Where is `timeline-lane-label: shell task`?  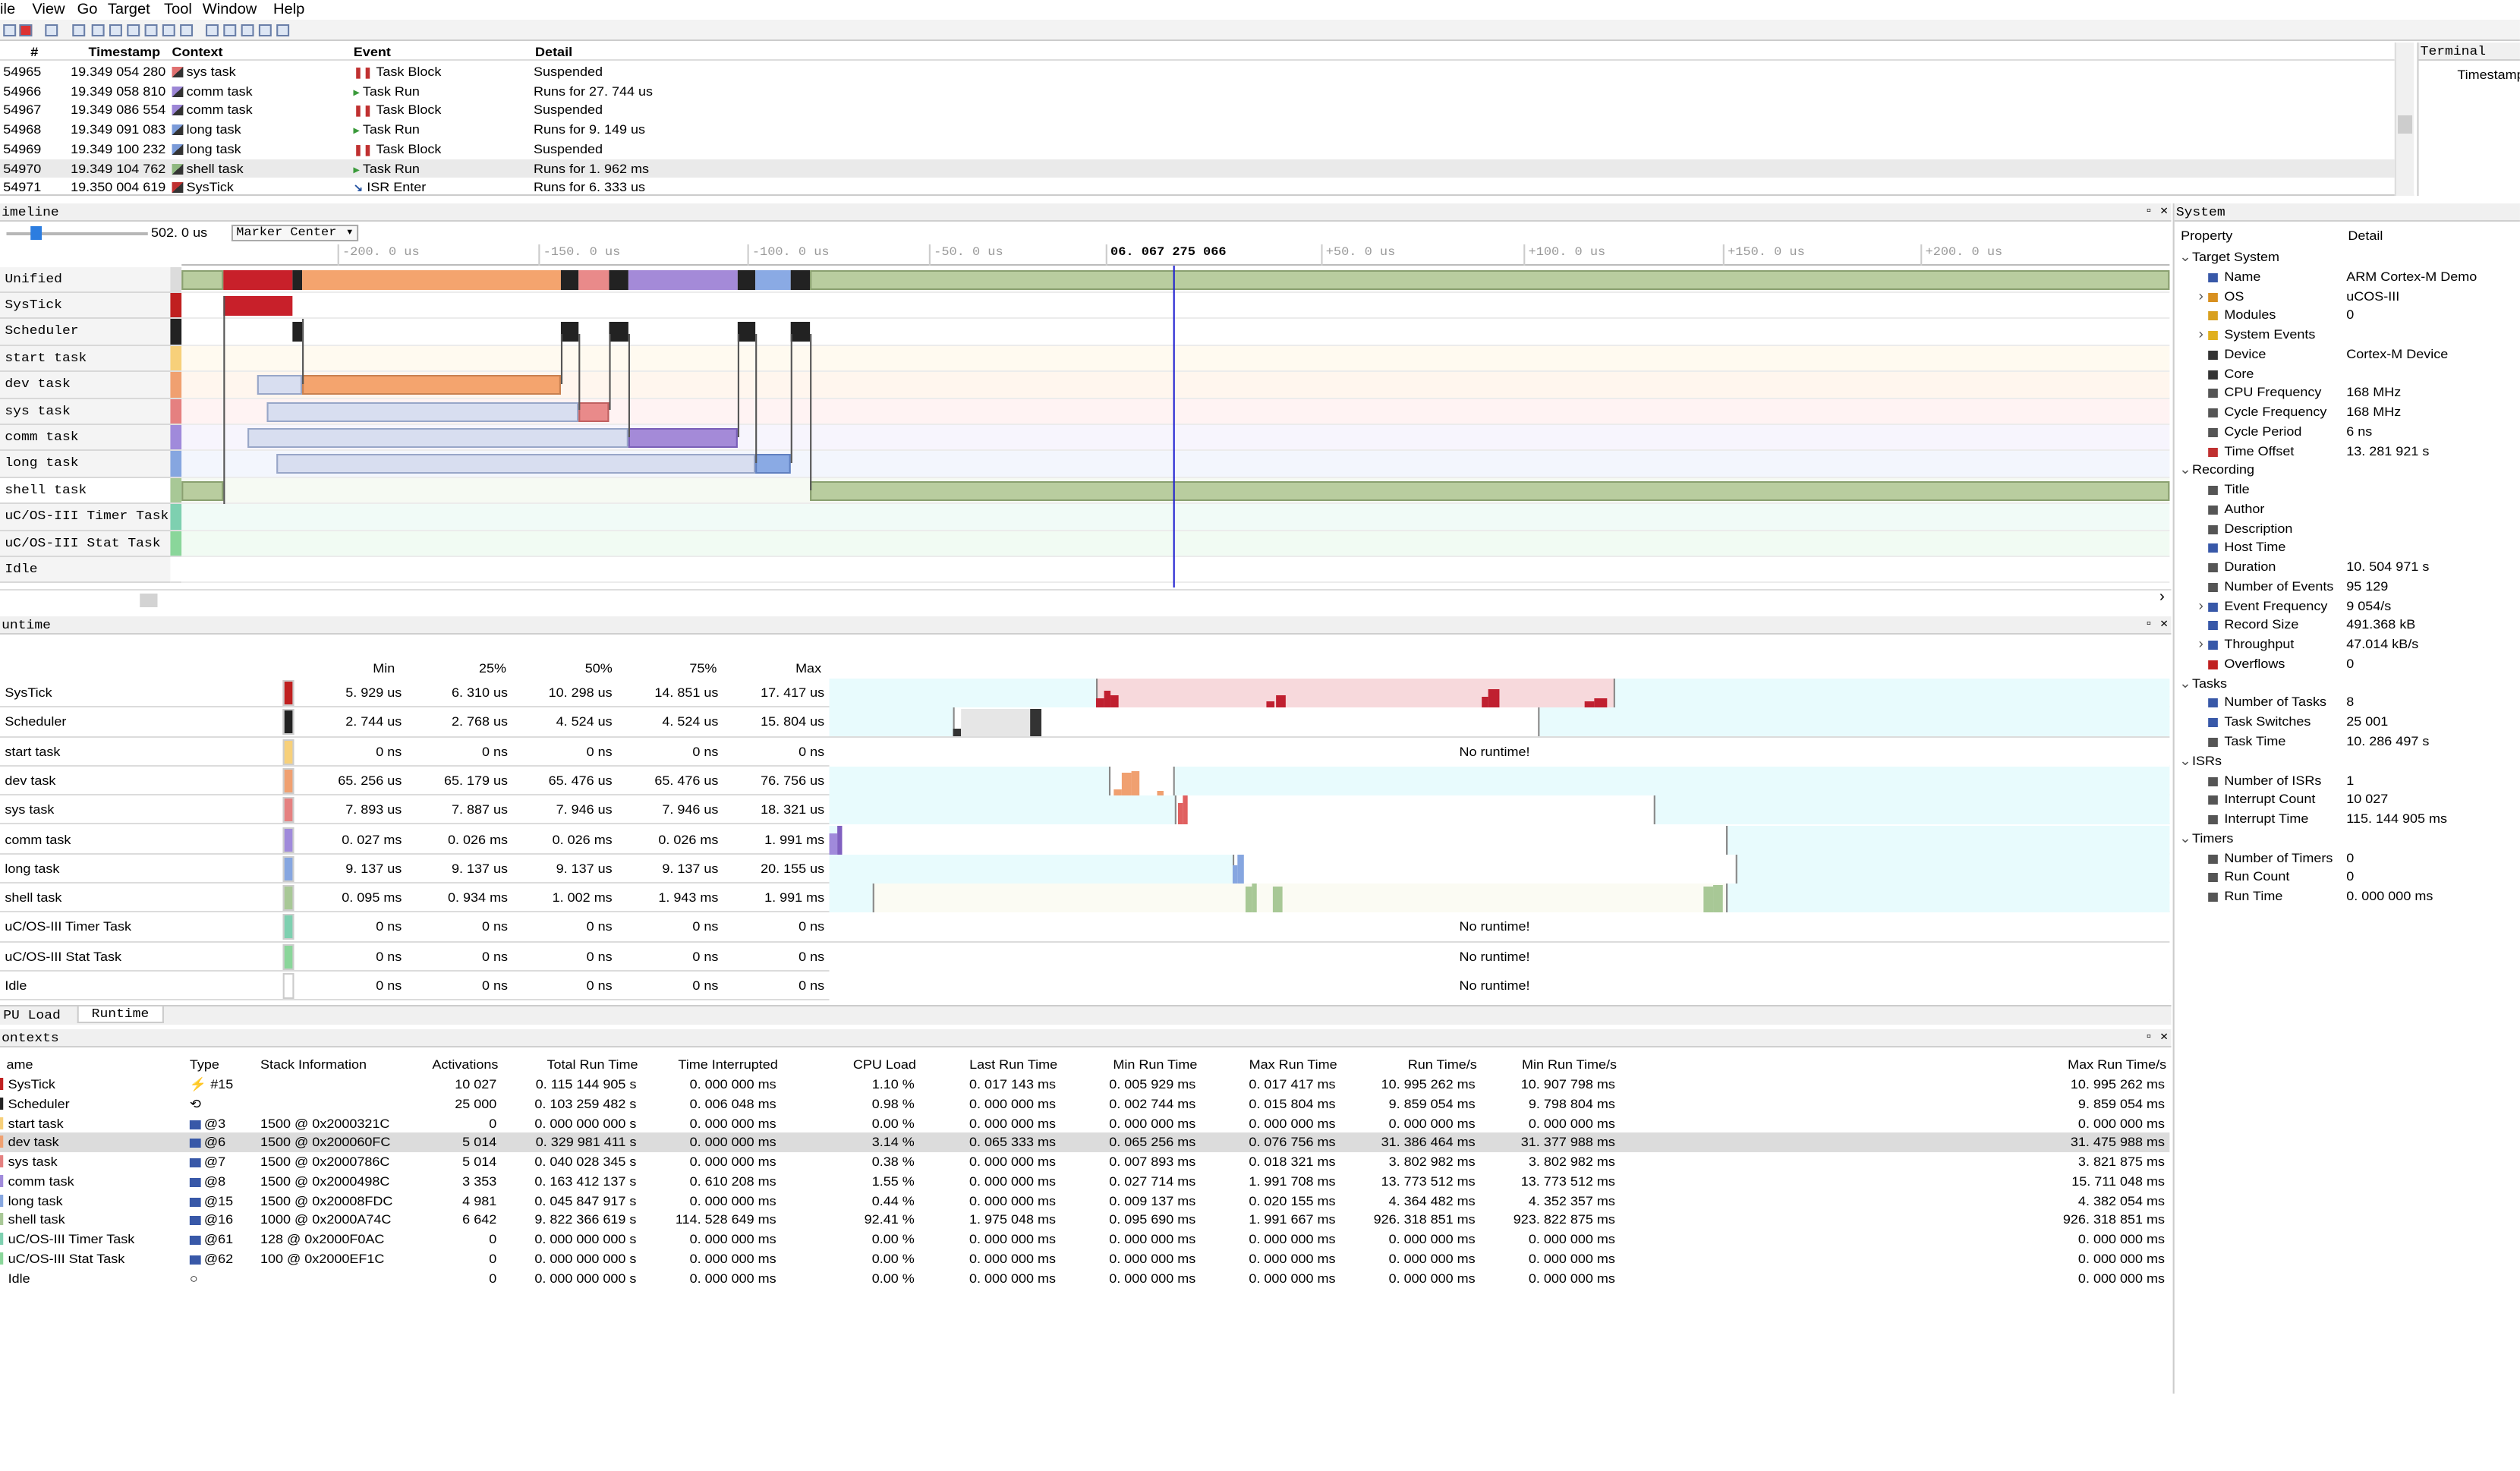
timeline-lane-label: shell task is located at coordinates (85, 491).